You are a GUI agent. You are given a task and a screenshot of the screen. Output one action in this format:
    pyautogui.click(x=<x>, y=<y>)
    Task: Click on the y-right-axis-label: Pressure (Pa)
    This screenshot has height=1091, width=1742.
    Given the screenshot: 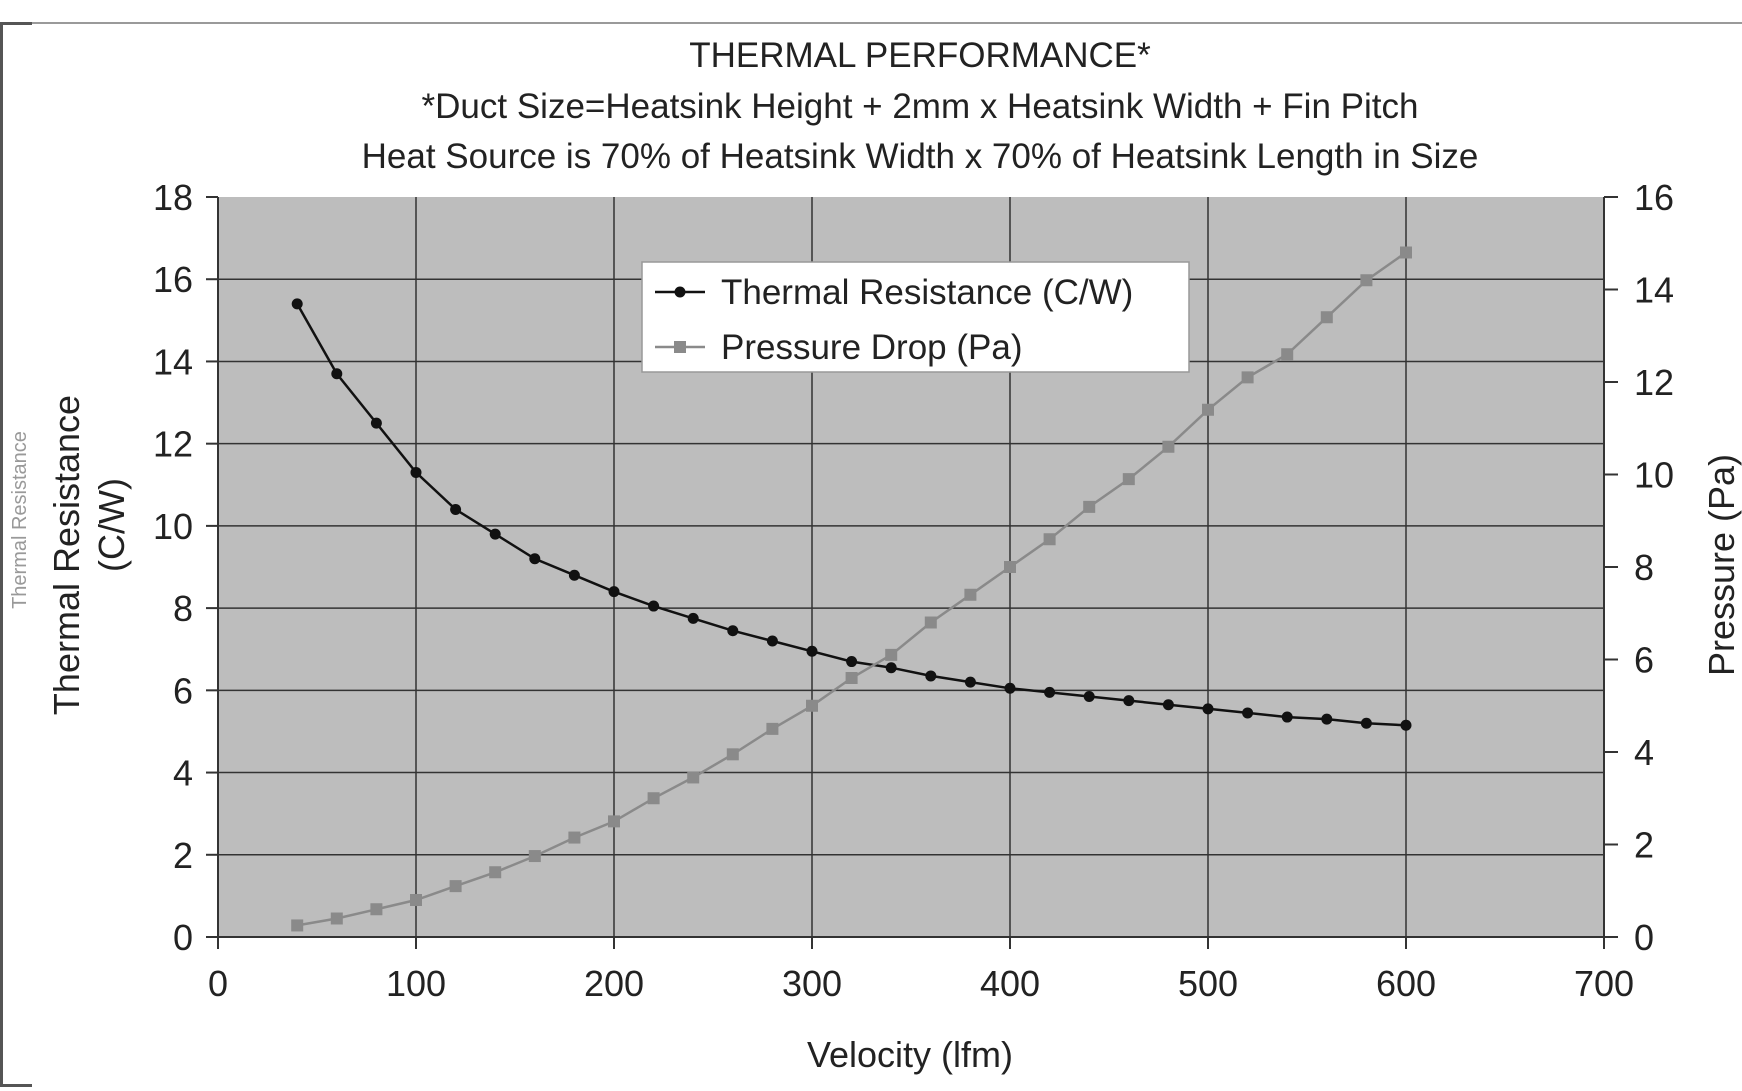 What is the action you would take?
    pyautogui.click(x=1721, y=565)
    